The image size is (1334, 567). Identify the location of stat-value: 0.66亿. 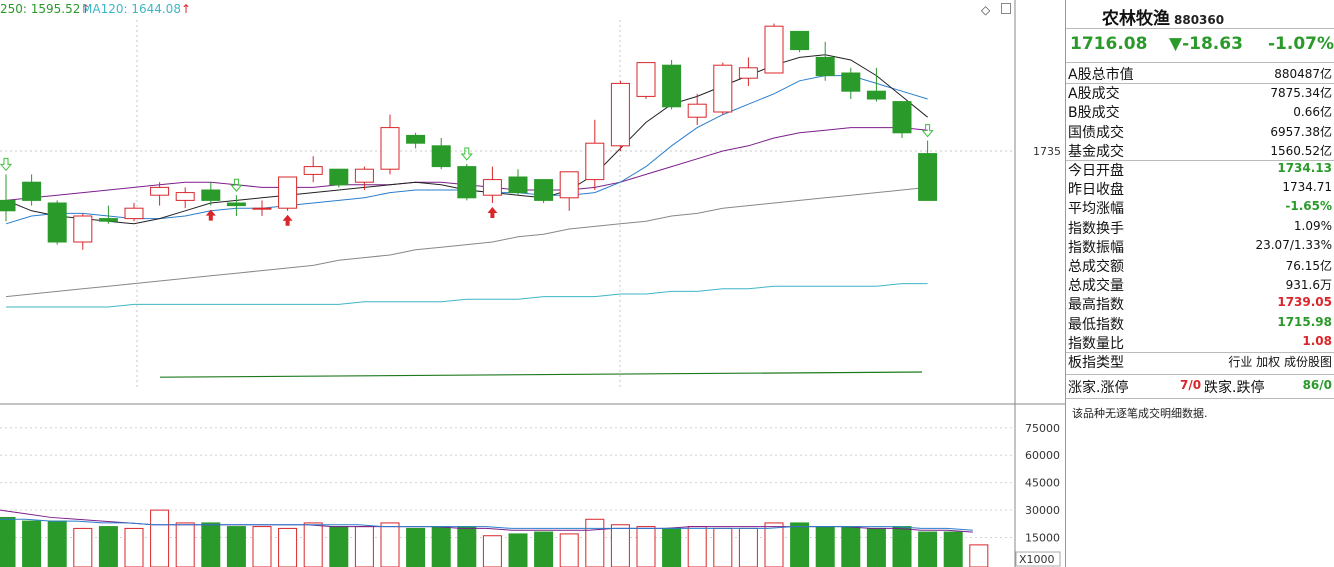
(1312, 112).